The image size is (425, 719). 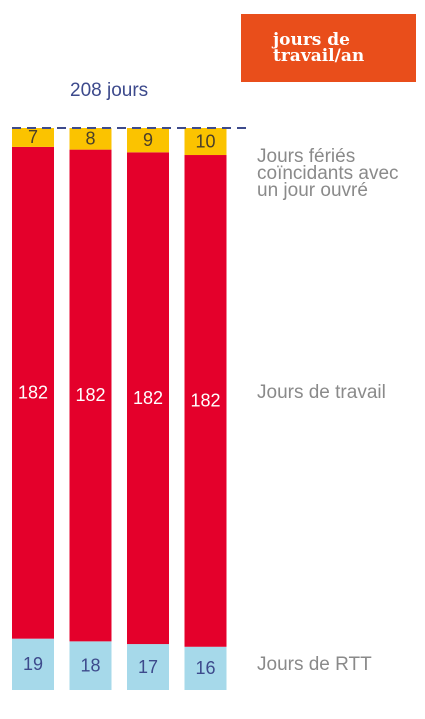 I want to click on value-label: 10, so click(x=205, y=141).